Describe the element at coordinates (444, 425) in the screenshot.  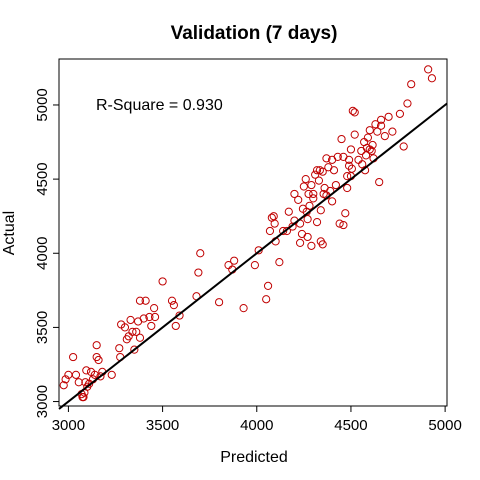
I see `x-tick-label: 5000` at that location.